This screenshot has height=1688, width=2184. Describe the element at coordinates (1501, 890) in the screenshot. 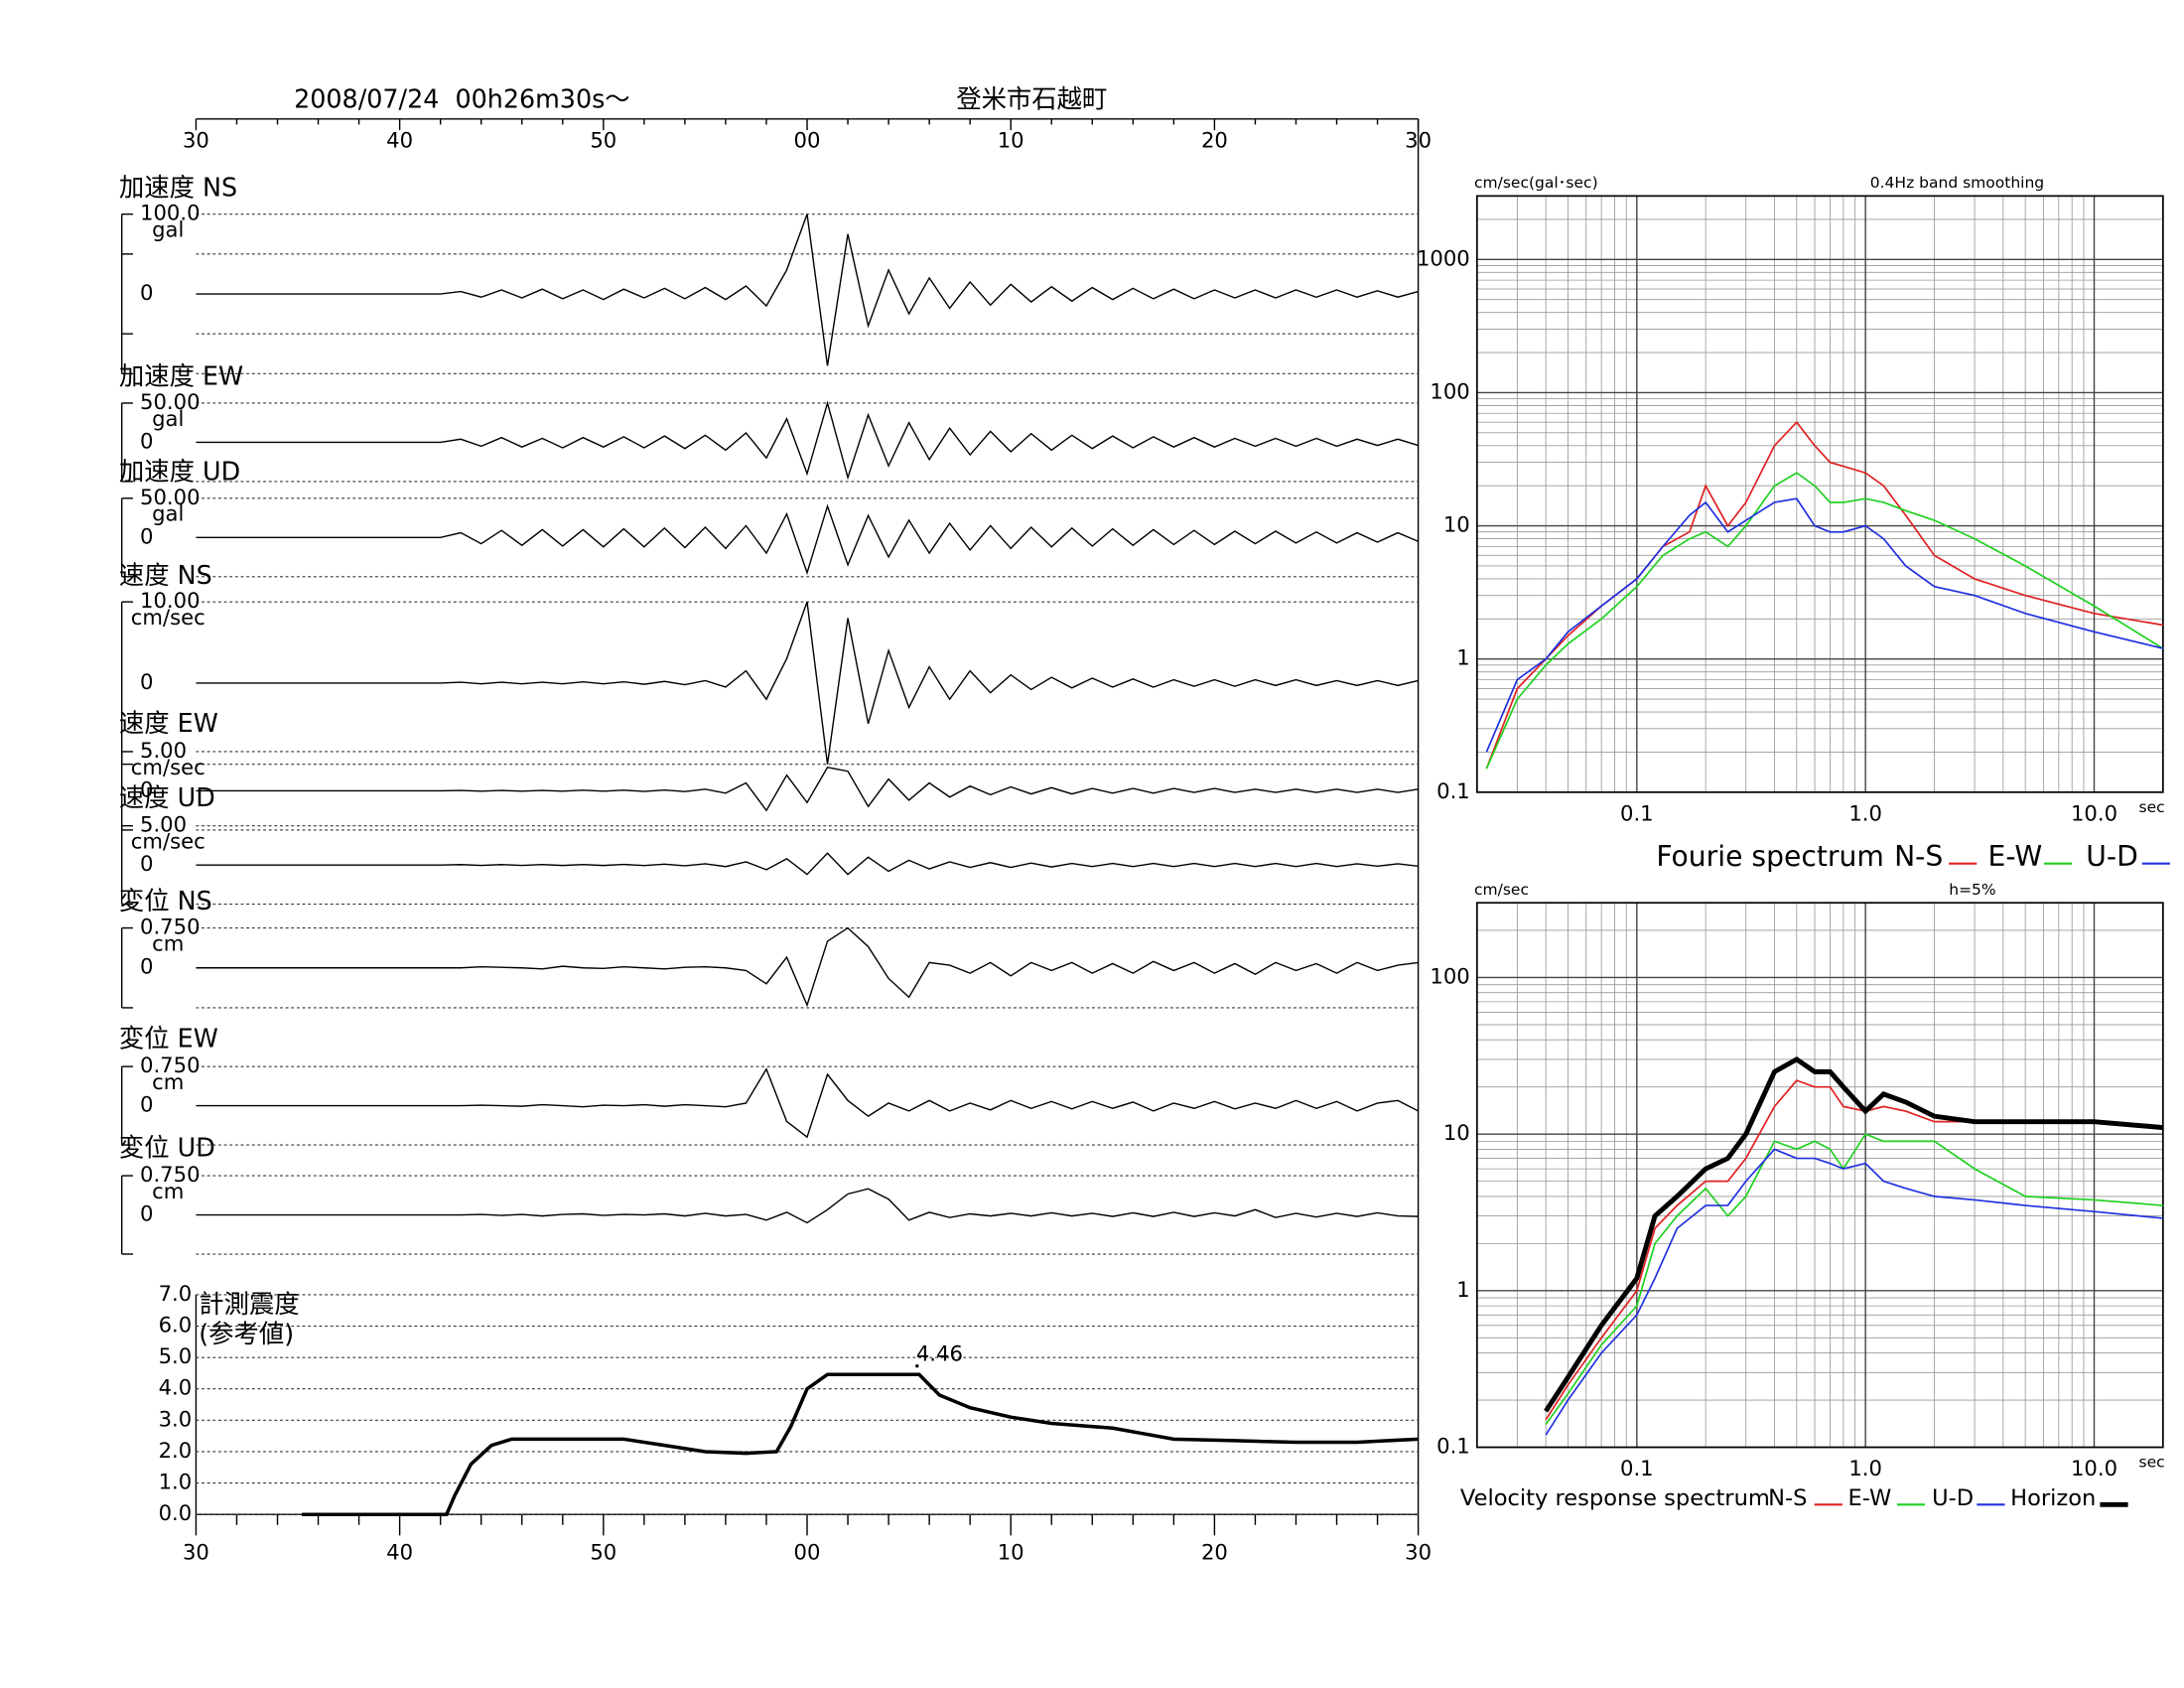

I see `y-axis-label: cm/sec` at that location.